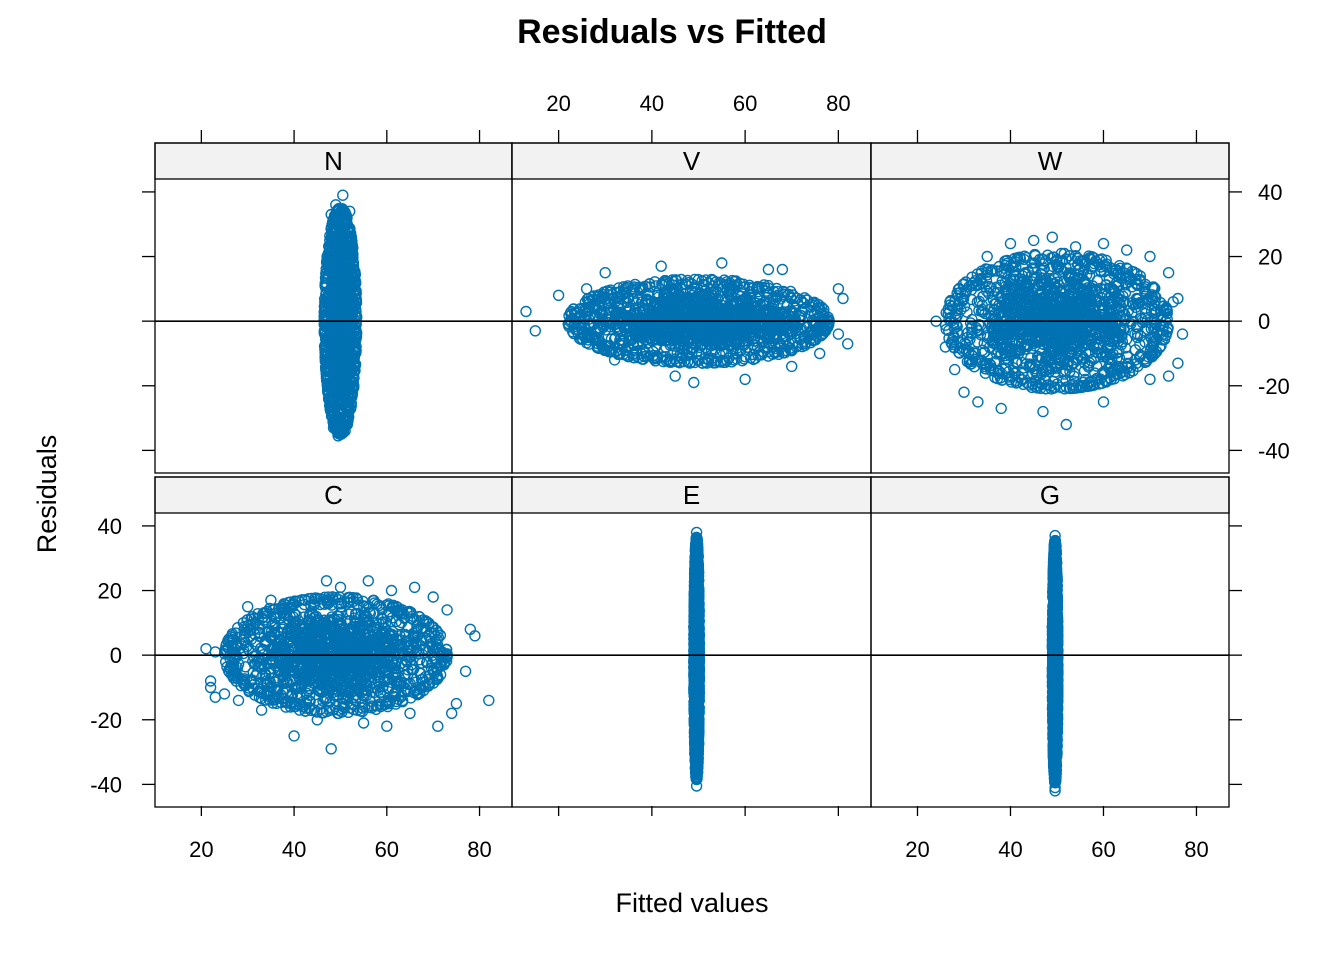 The height and width of the screenshot is (960, 1344). Describe the element at coordinates (692, 161) in the screenshot. I see `strip-label: V` at that location.